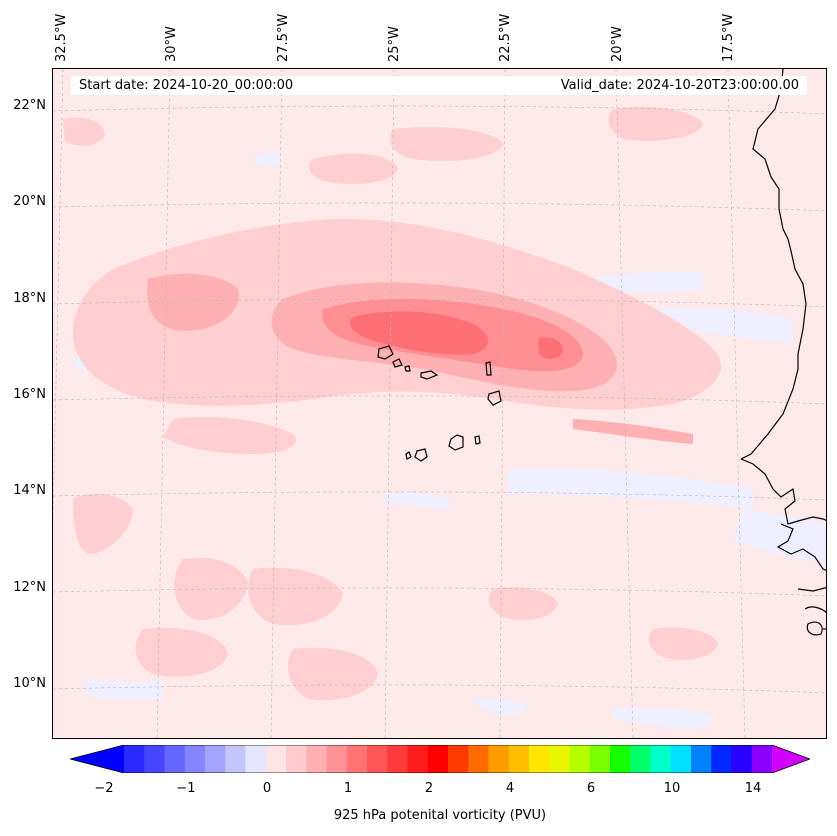 The image size is (837, 836). Describe the element at coordinates (429, 788) in the screenshot. I see `colorbar-tick: 2` at that location.